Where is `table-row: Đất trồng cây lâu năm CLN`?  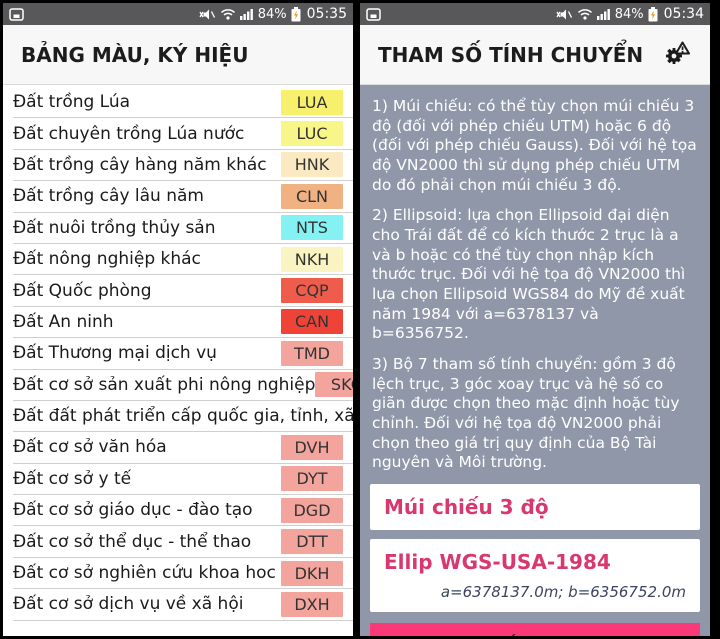 table-row: Đất trồng cây lâu năm CLN is located at coordinates (183, 197).